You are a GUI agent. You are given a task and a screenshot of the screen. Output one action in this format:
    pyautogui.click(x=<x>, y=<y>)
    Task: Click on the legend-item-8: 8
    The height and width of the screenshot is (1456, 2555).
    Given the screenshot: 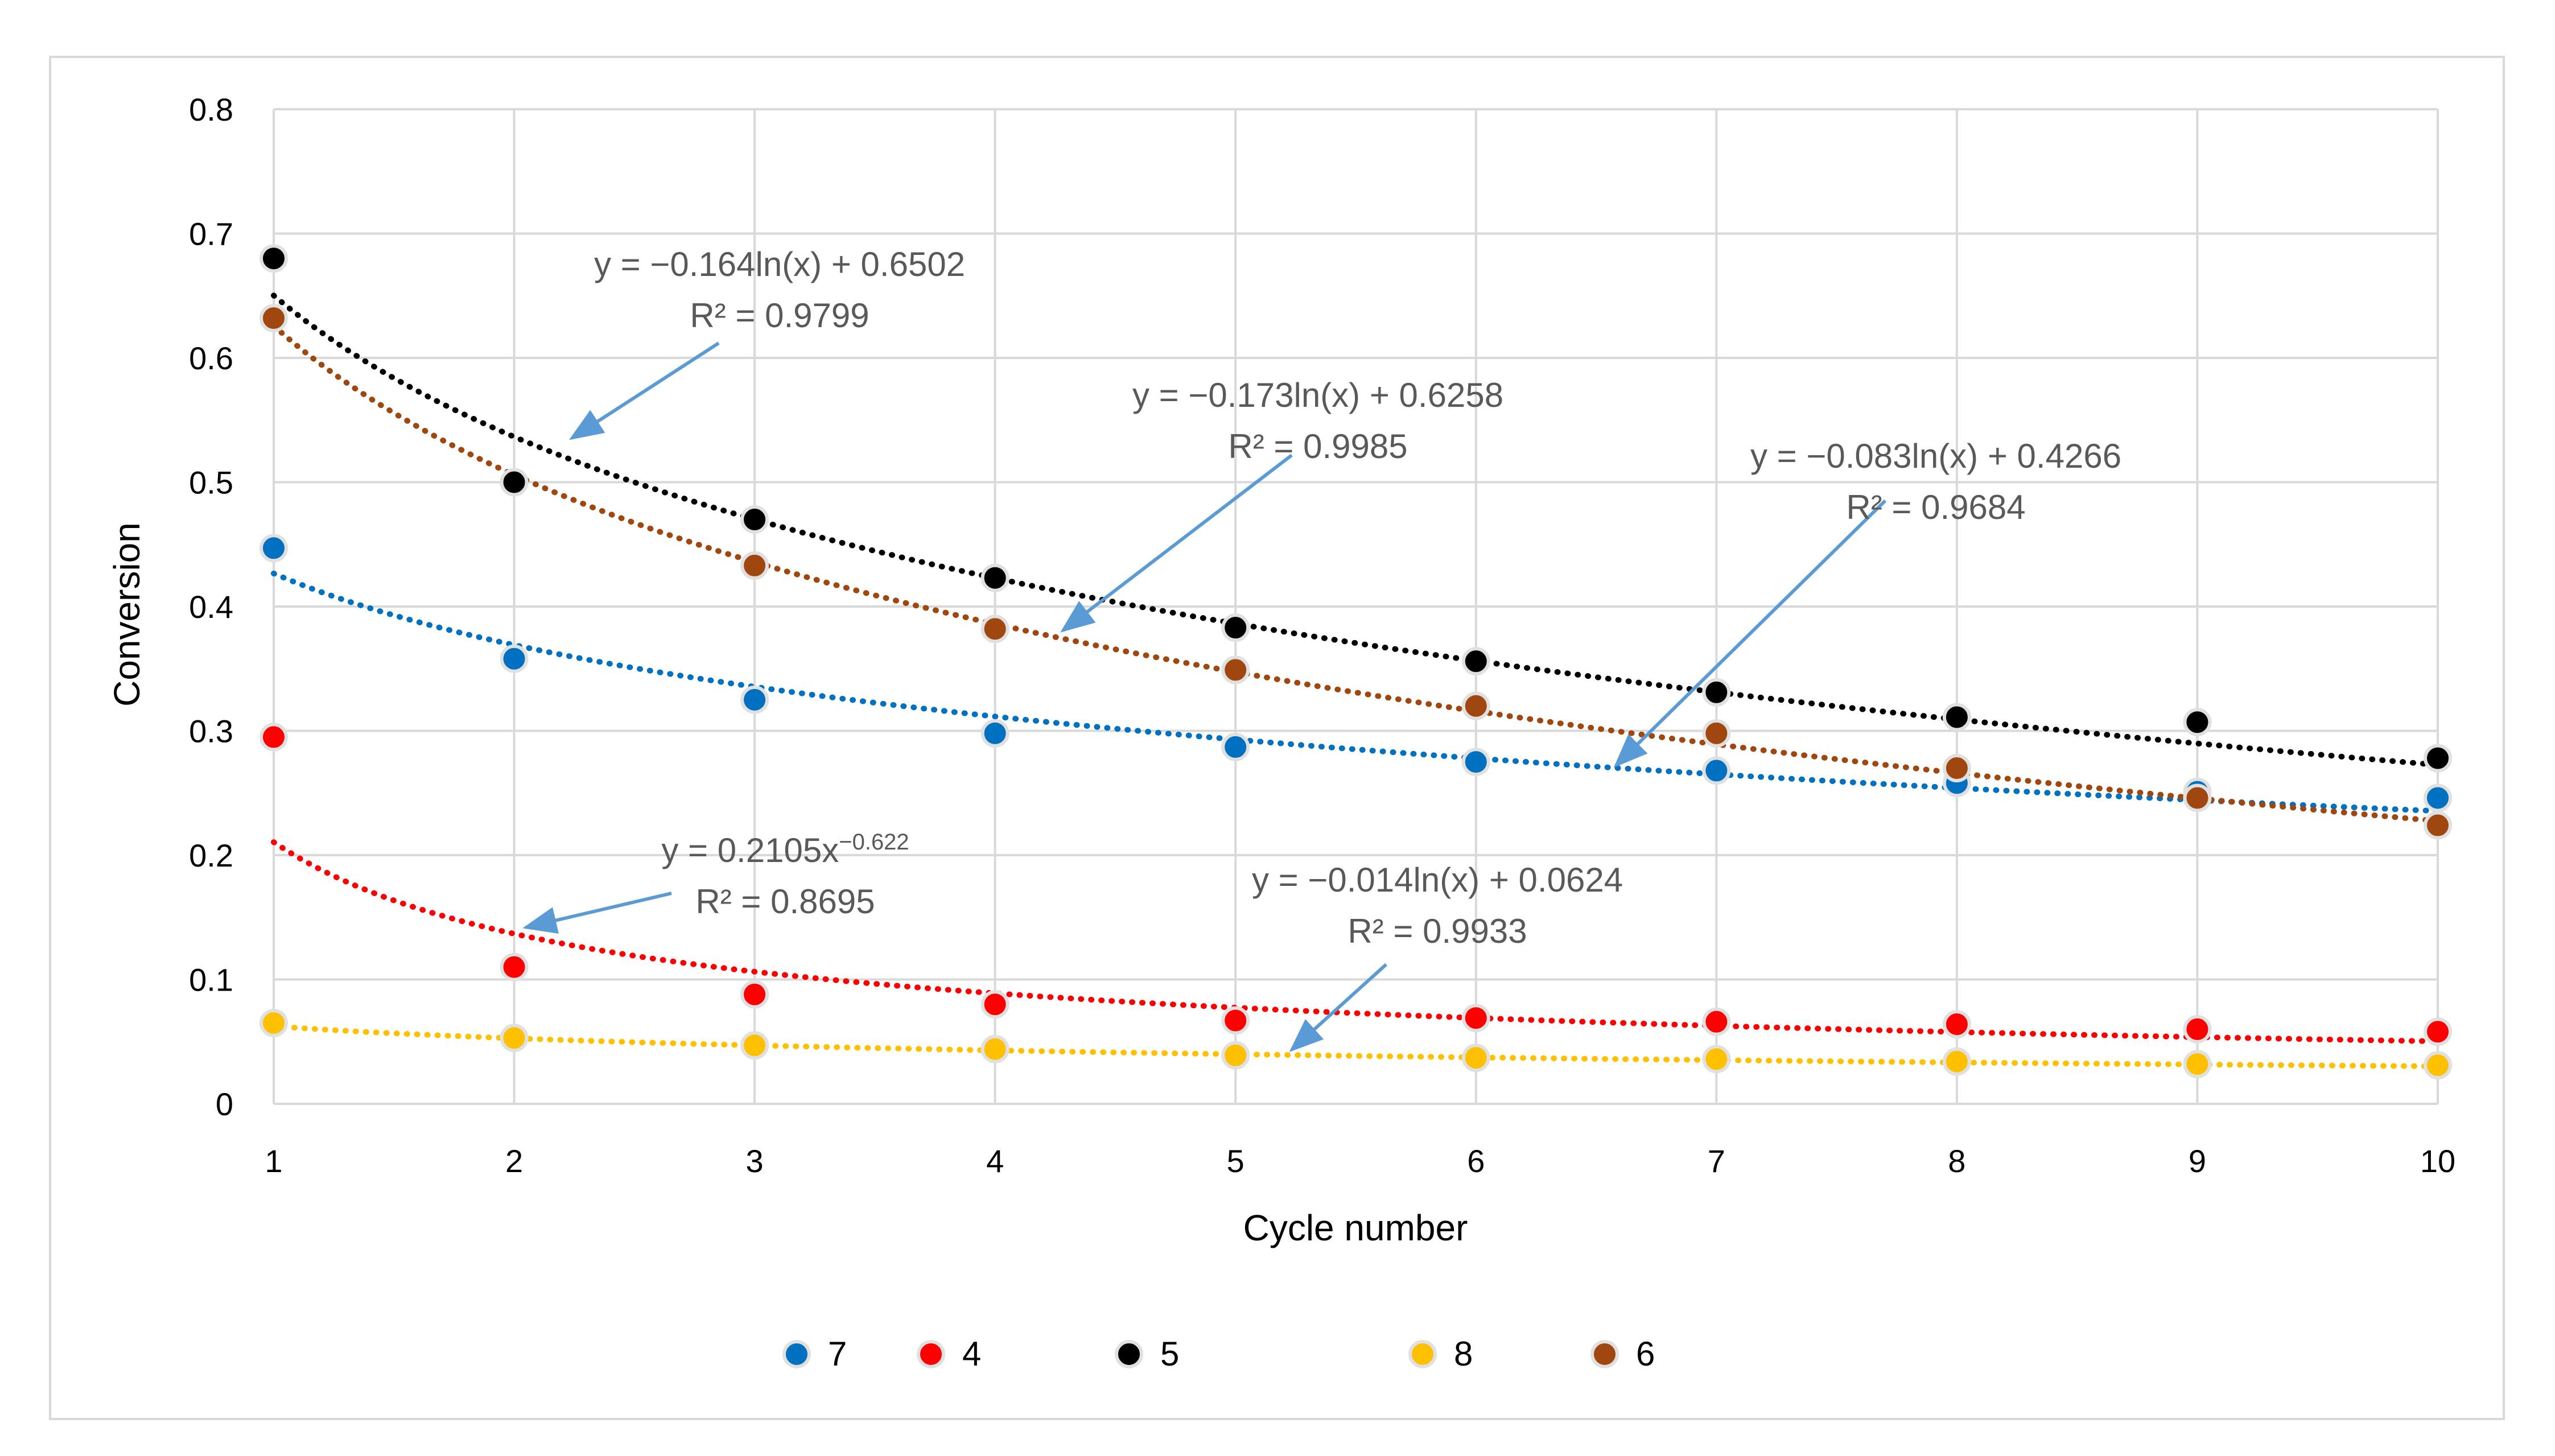 What is the action you would take?
    pyautogui.click(x=1440, y=1354)
    